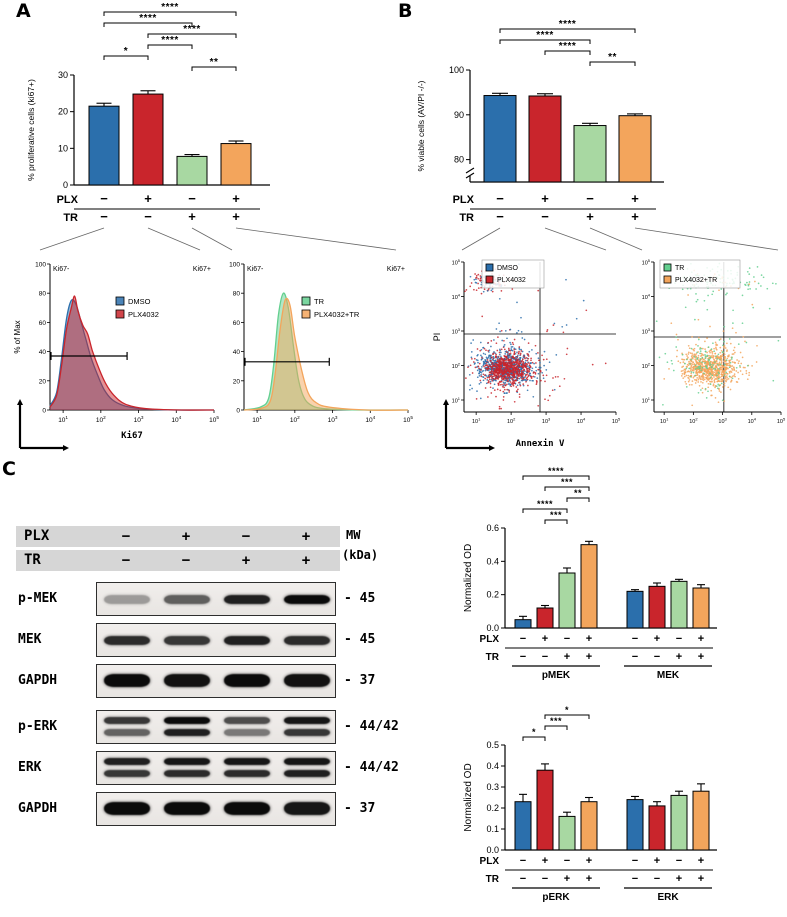 This screenshot has width=787, height=917. I want to click on blot-mw-label: - 45, so click(360, 598).